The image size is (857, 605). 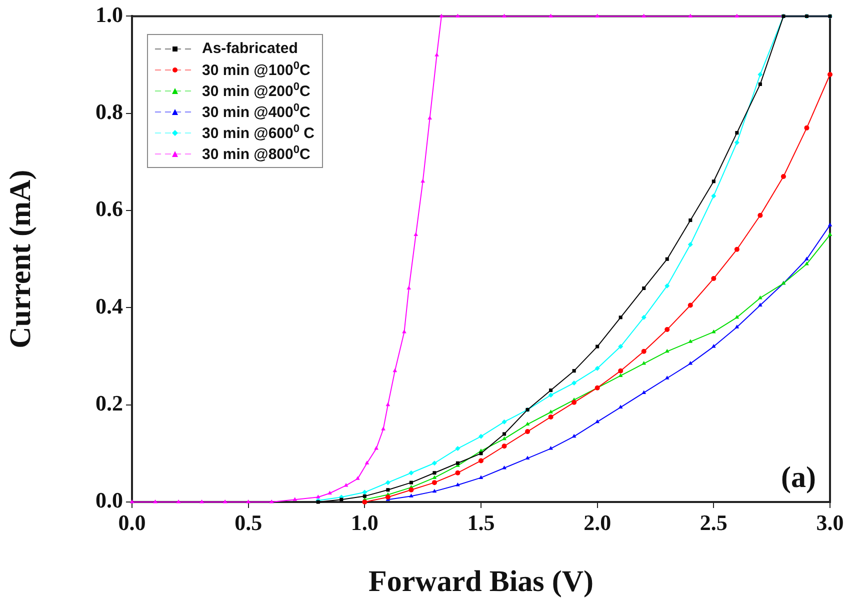 What do you see at coordinates (256, 153) in the screenshot?
I see `legend-label: 30 min @800$^{0}$C` at bounding box center [256, 153].